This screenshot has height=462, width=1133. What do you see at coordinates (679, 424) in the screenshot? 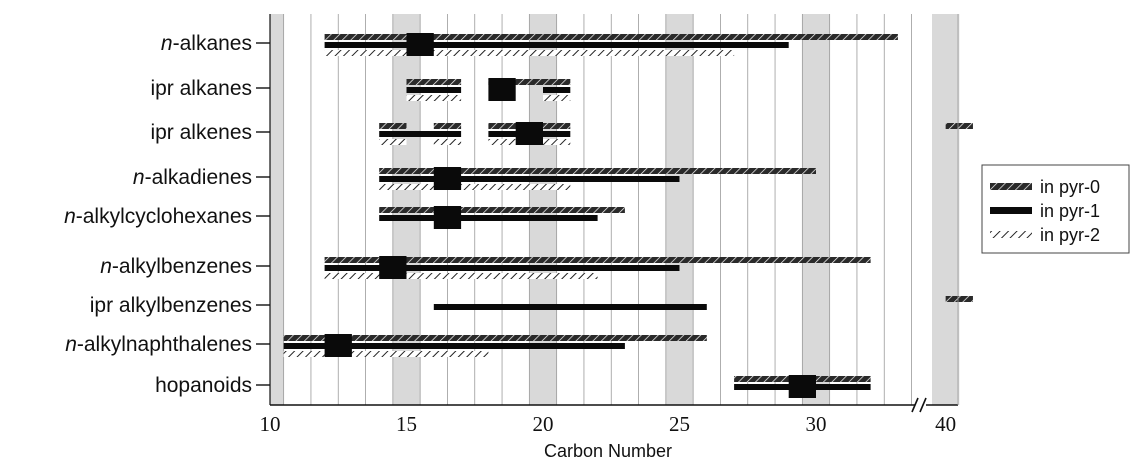
I see `x-tick-label: 25` at bounding box center [679, 424].